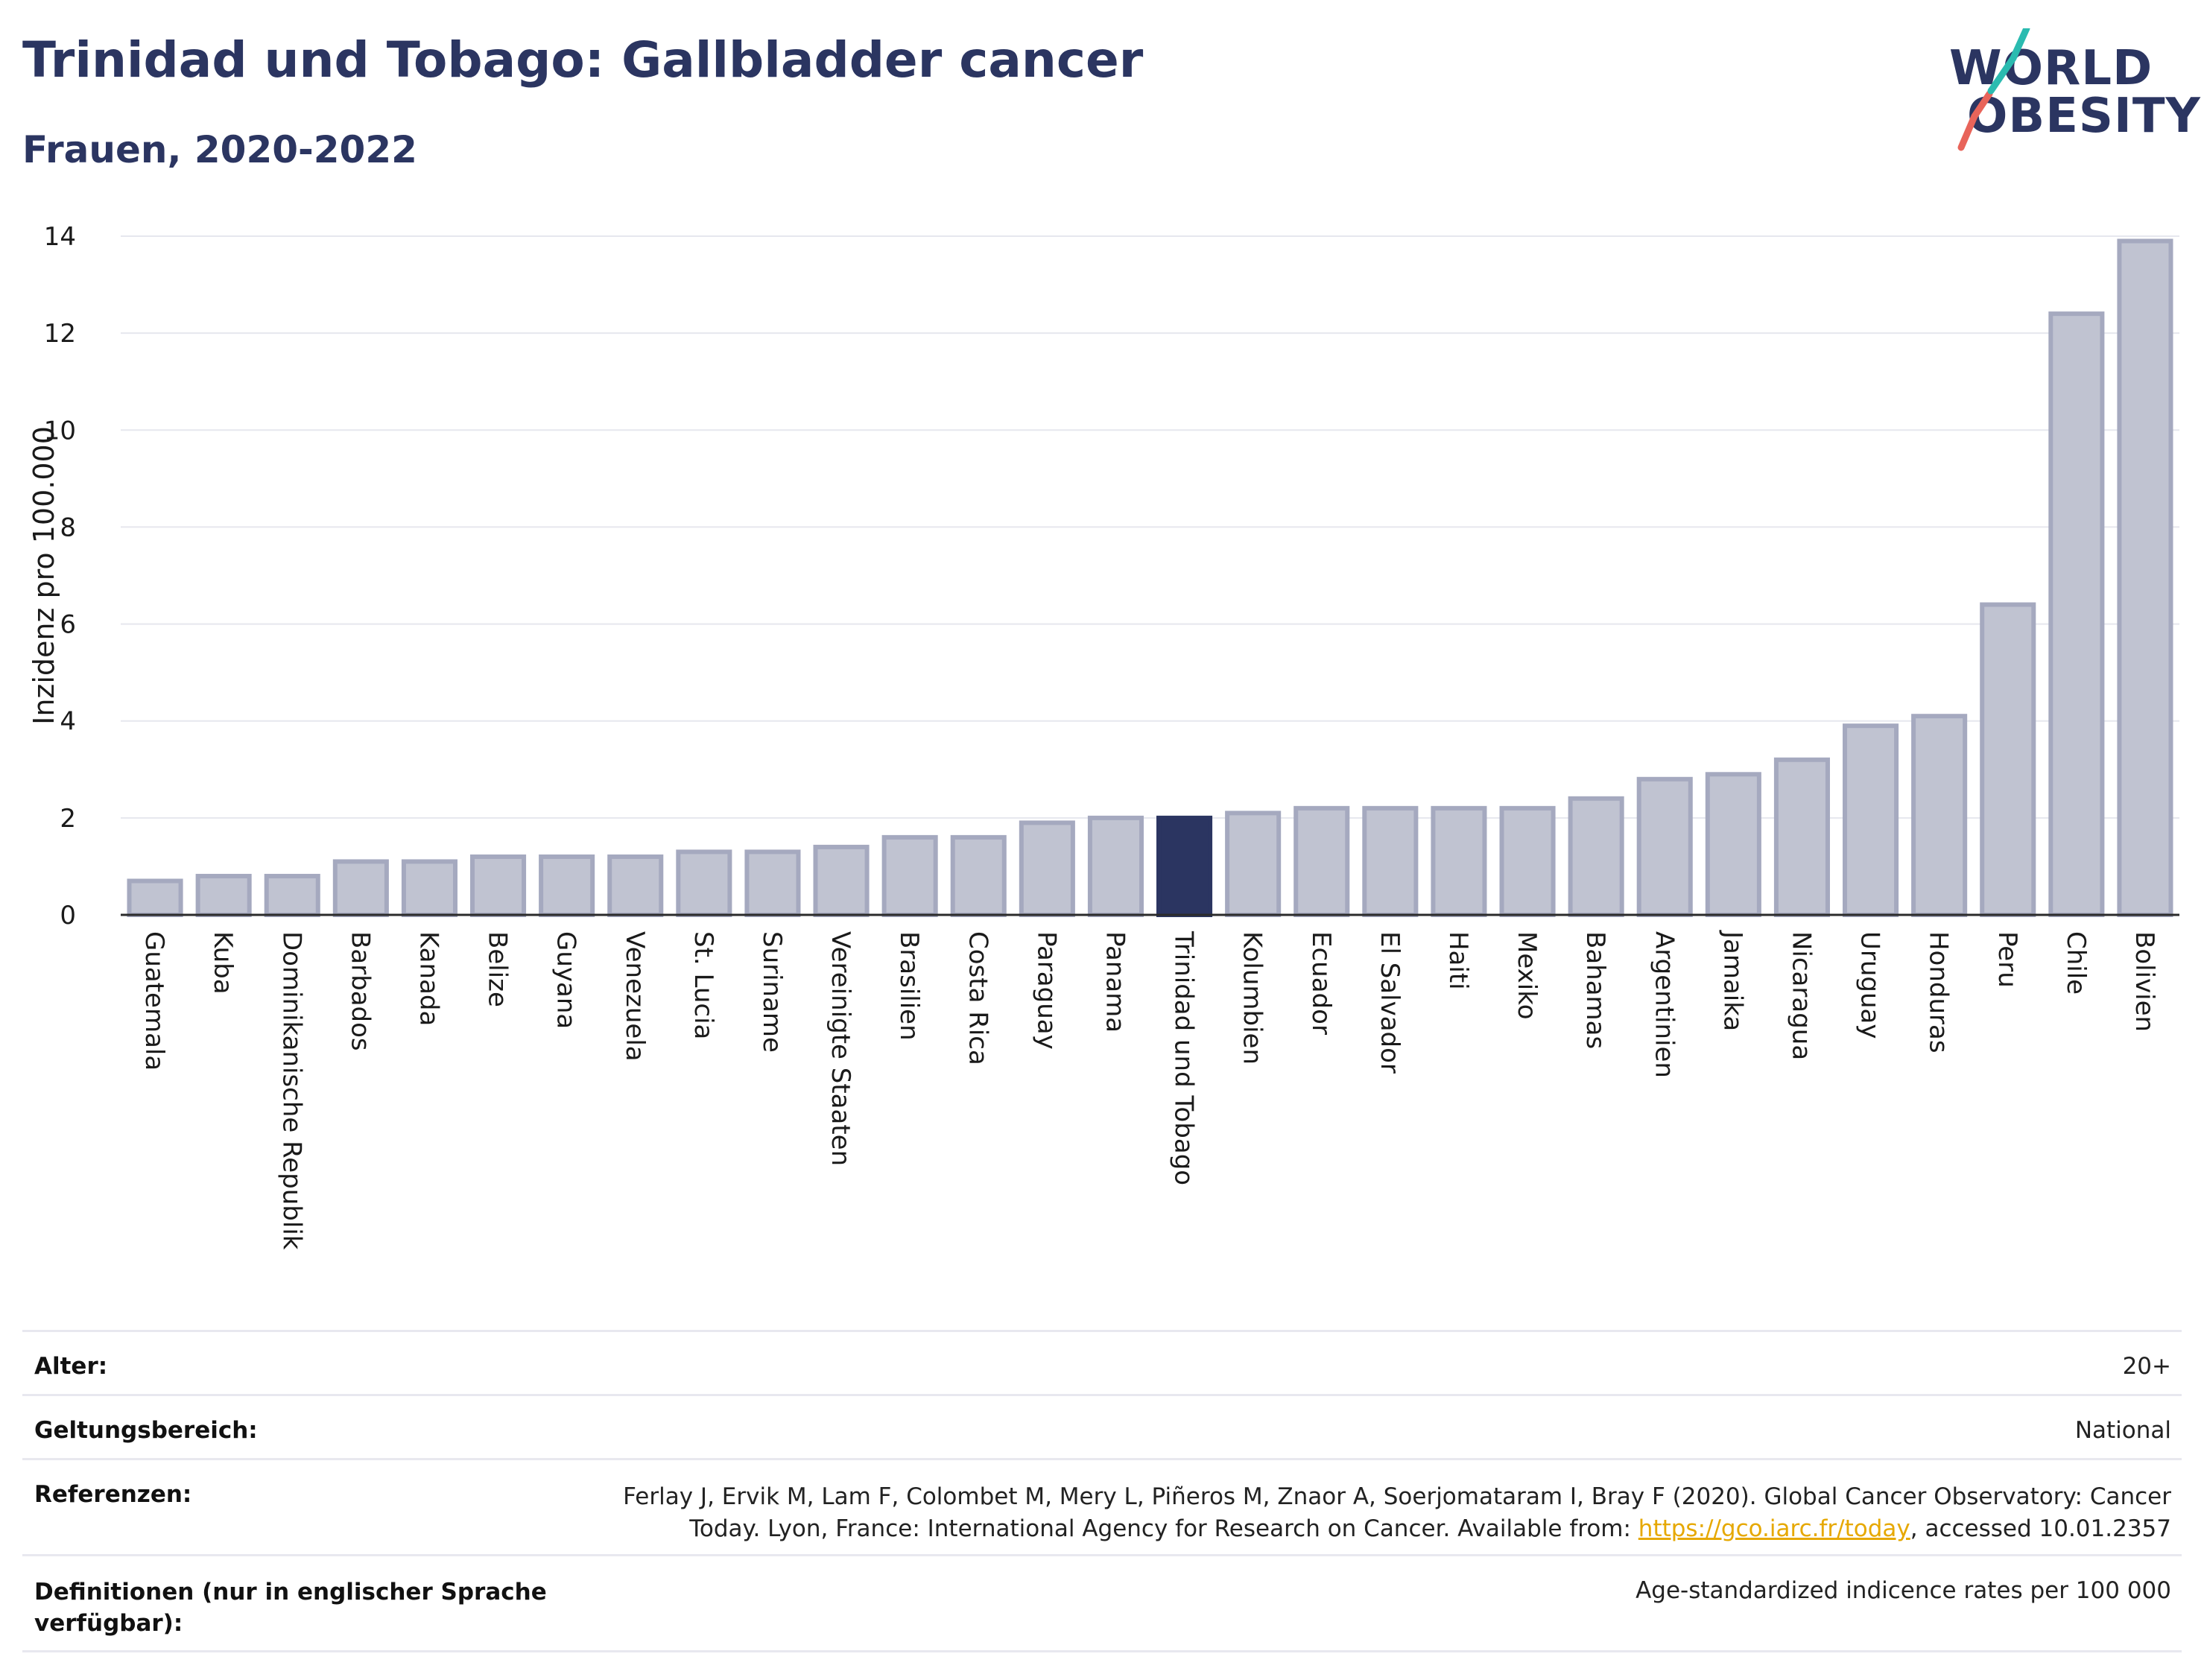 The height and width of the screenshot is (1680, 2204). What do you see at coordinates (977, 998) in the screenshot?
I see `x-tick-label: Costa Rica` at bounding box center [977, 998].